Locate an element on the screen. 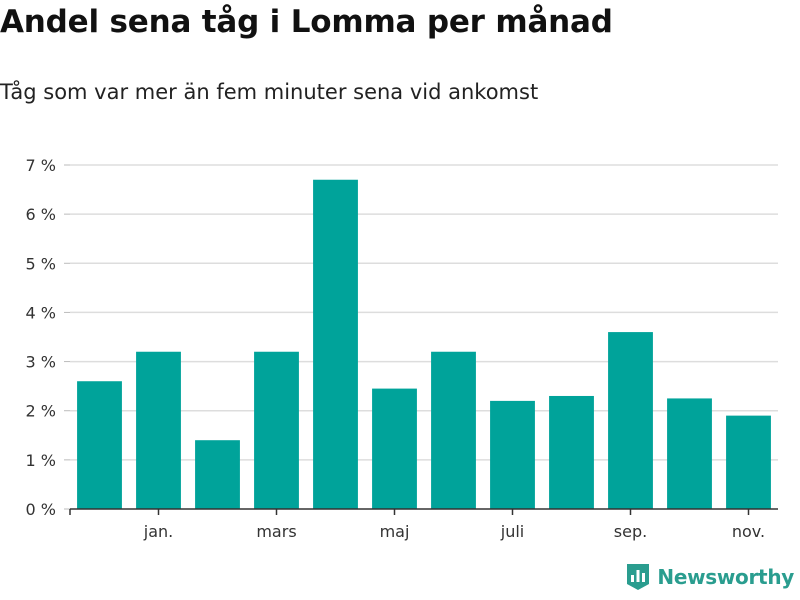 The height and width of the screenshot is (600, 800). y-tick-label: 5 % is located at coordinates (41, 263).